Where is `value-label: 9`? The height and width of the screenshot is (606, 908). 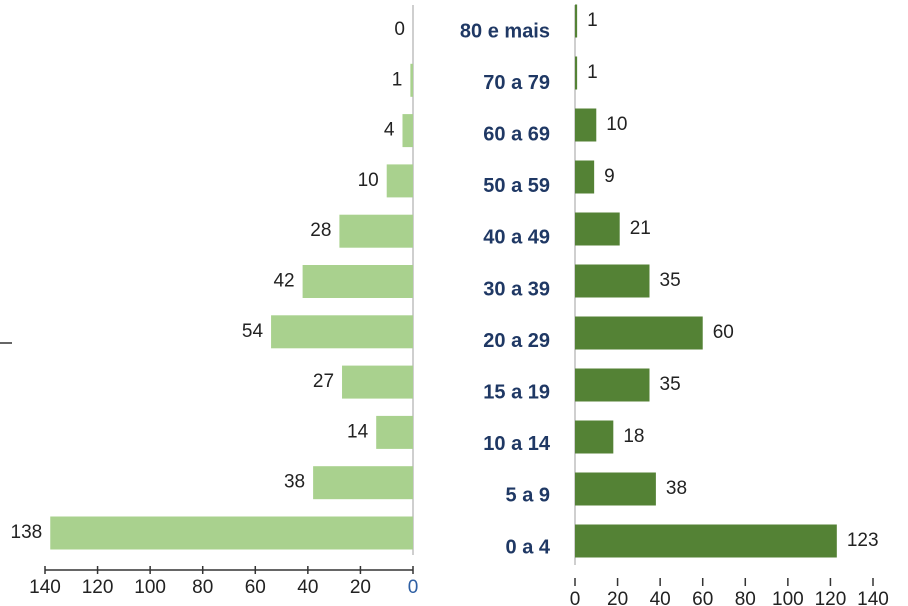 value-label: 9 is located at coordinates (609, 176).